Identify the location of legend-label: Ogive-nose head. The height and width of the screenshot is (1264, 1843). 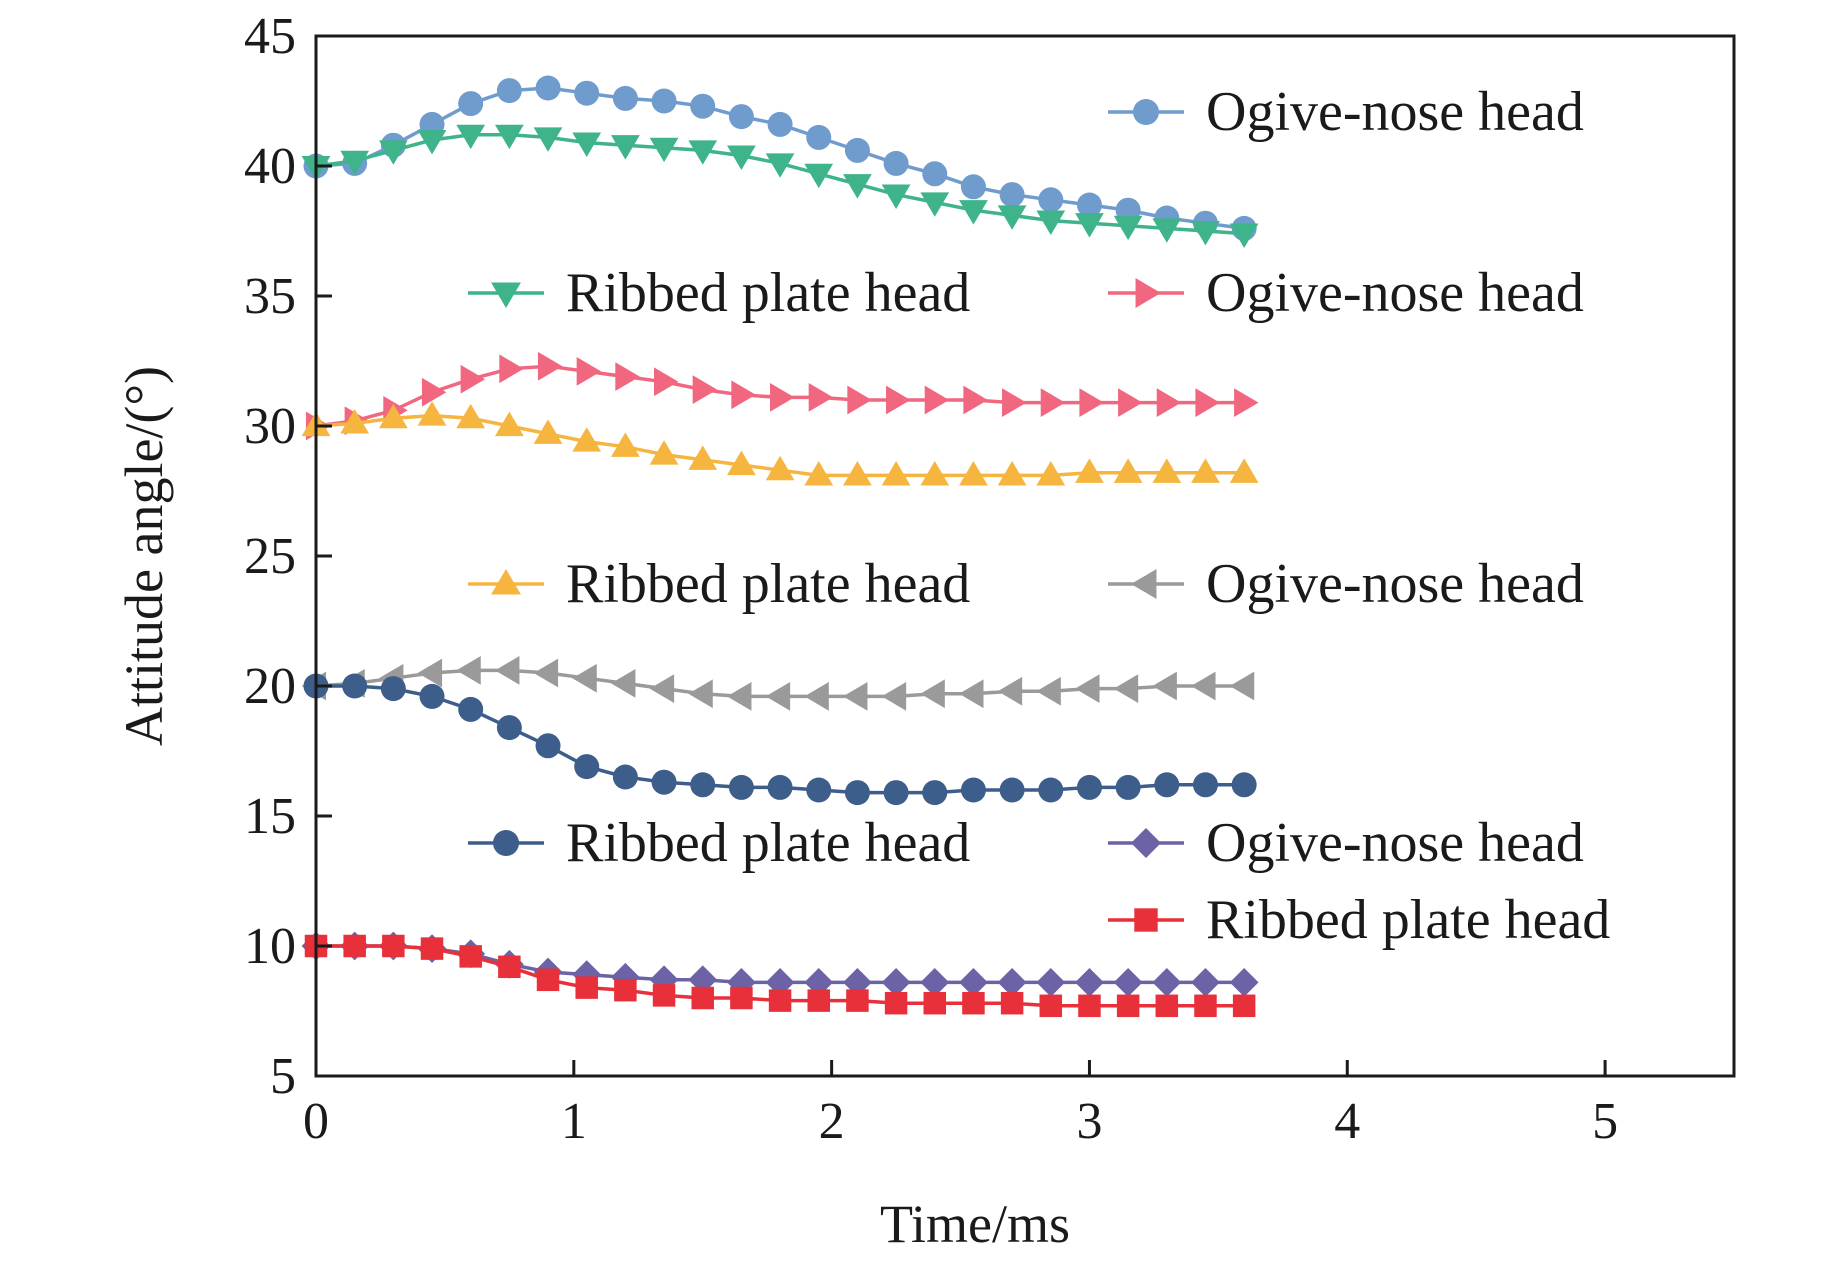
(1395, 584).